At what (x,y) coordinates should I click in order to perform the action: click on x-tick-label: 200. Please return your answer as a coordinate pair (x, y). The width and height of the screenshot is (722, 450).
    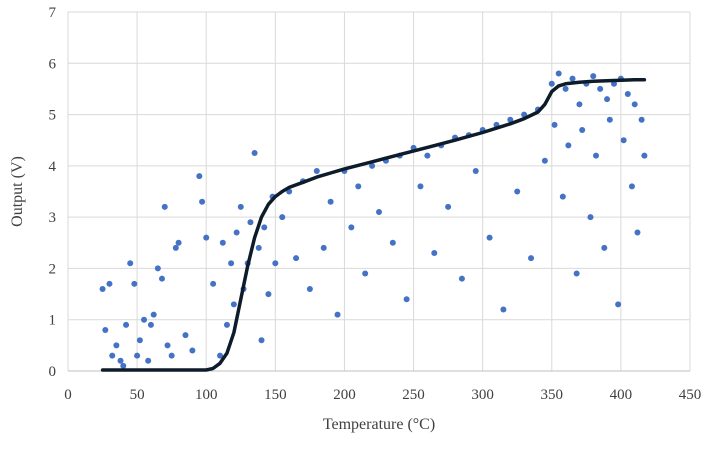
    Looking at the image, I should click on (344, 395).